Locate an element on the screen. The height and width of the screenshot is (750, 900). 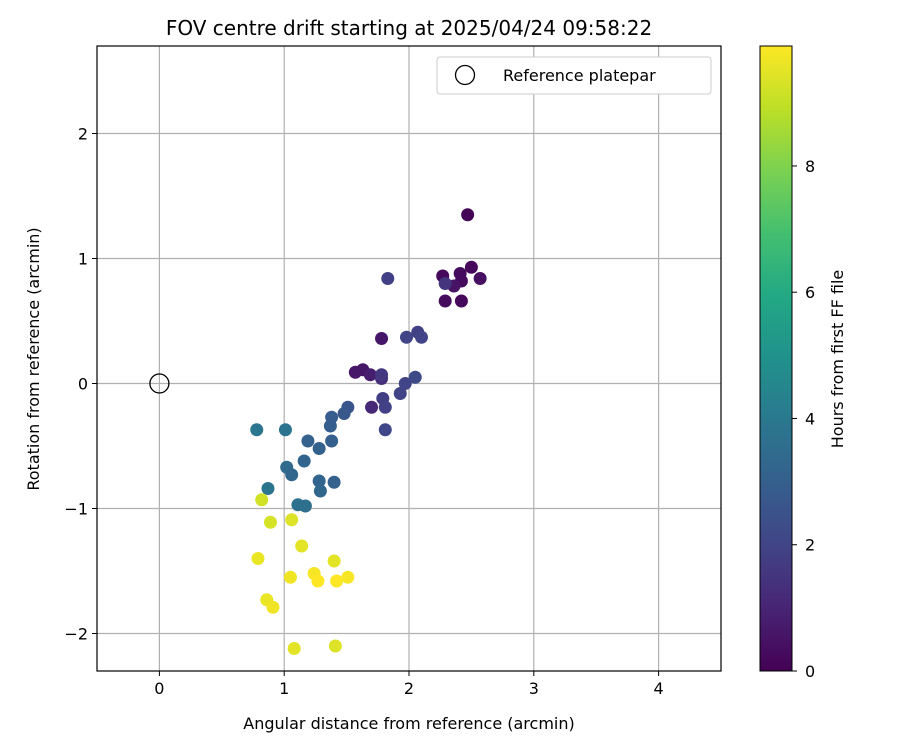
x-tick-label: 1 is located at coordinates (284, 688).